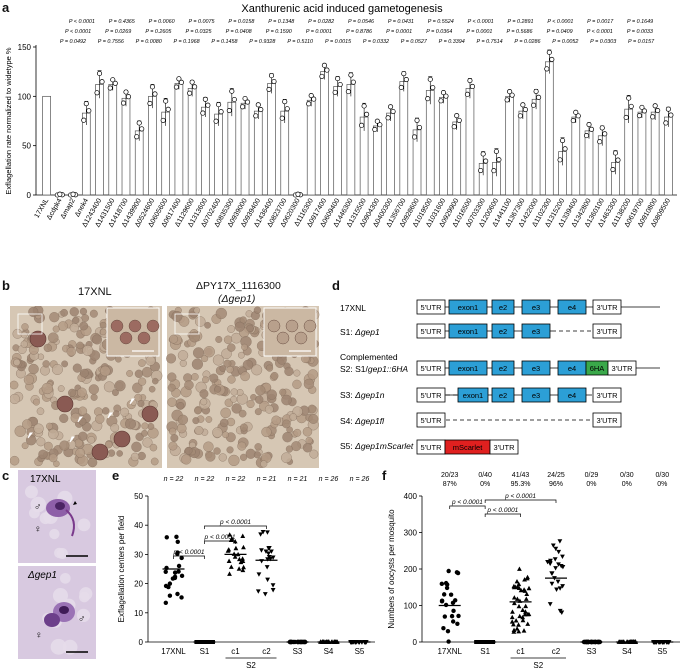  Describe the element at coordinates (485, 651) in the screenshot. I see `x-tick-label: S1` at that location.